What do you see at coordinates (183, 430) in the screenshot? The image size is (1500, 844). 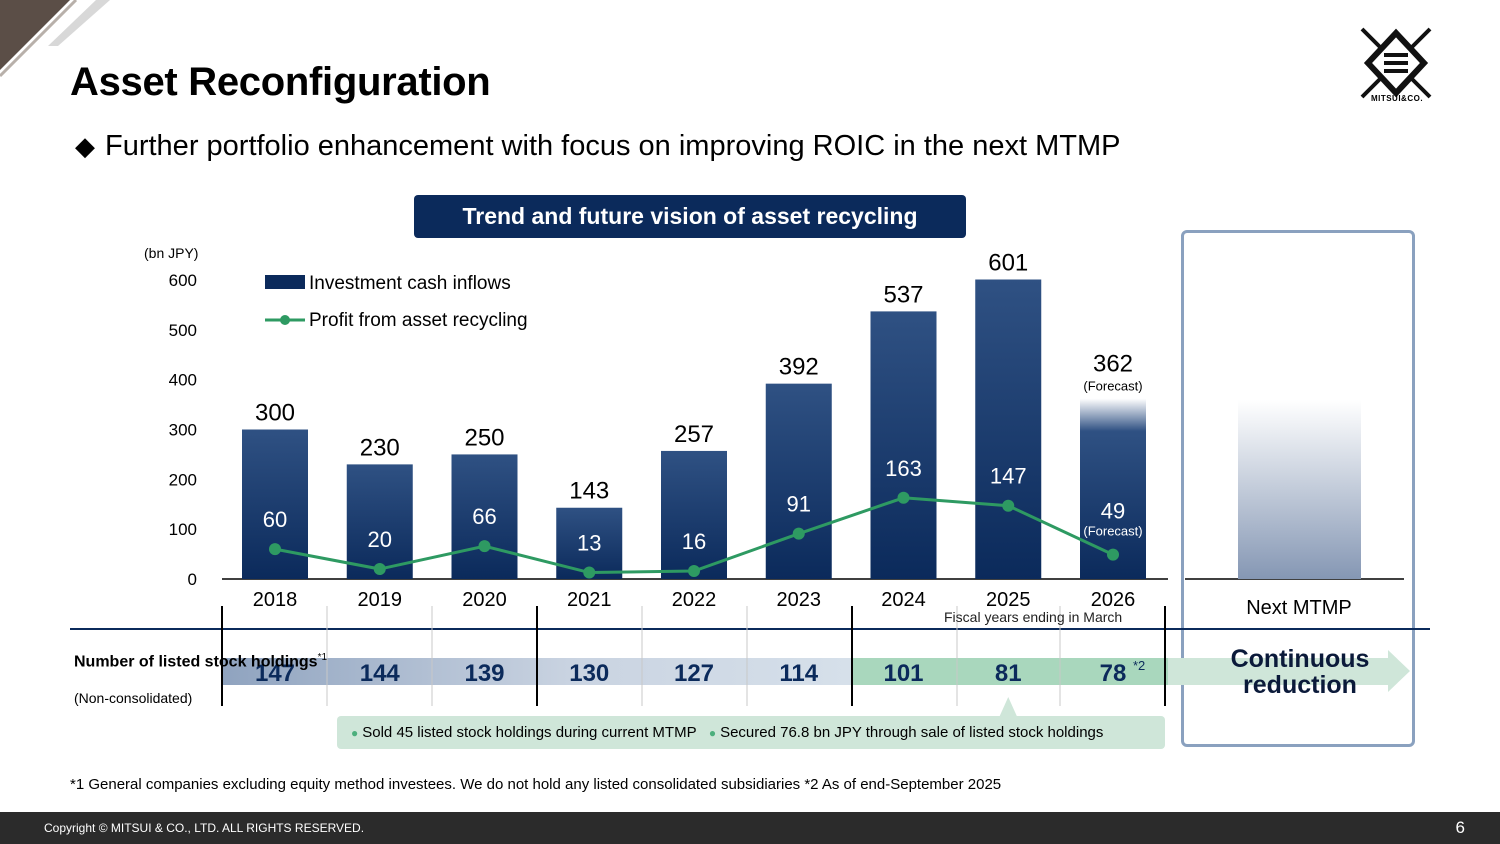 I see `y-tick-label: 300` at bounding box center [183, 430].